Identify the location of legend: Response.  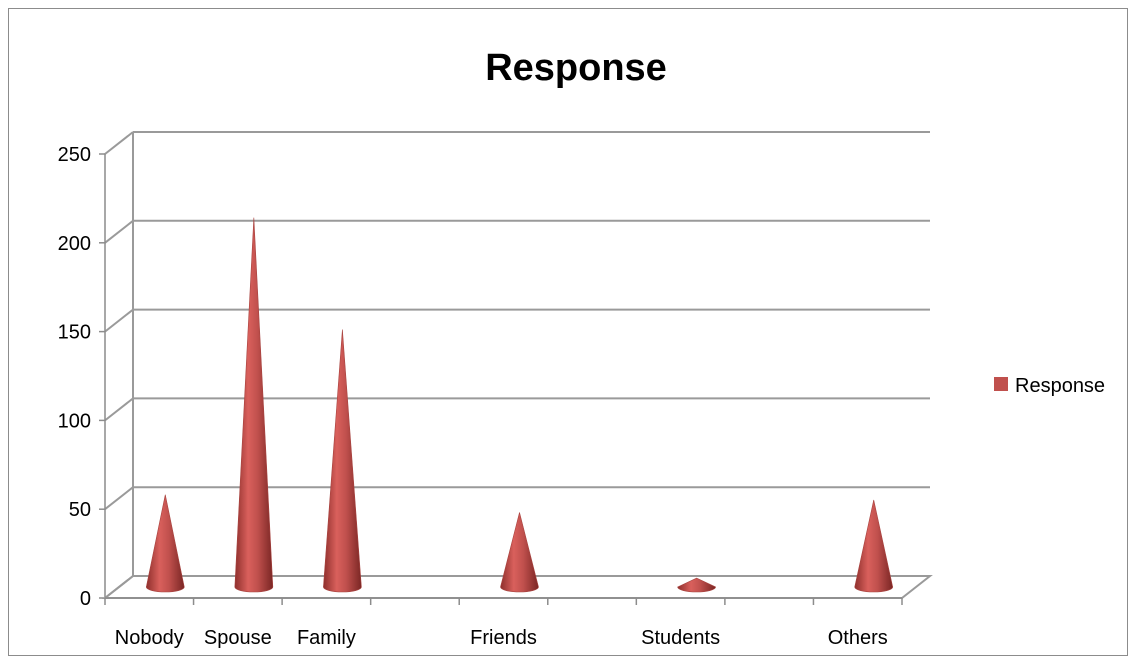
(1049, 386).